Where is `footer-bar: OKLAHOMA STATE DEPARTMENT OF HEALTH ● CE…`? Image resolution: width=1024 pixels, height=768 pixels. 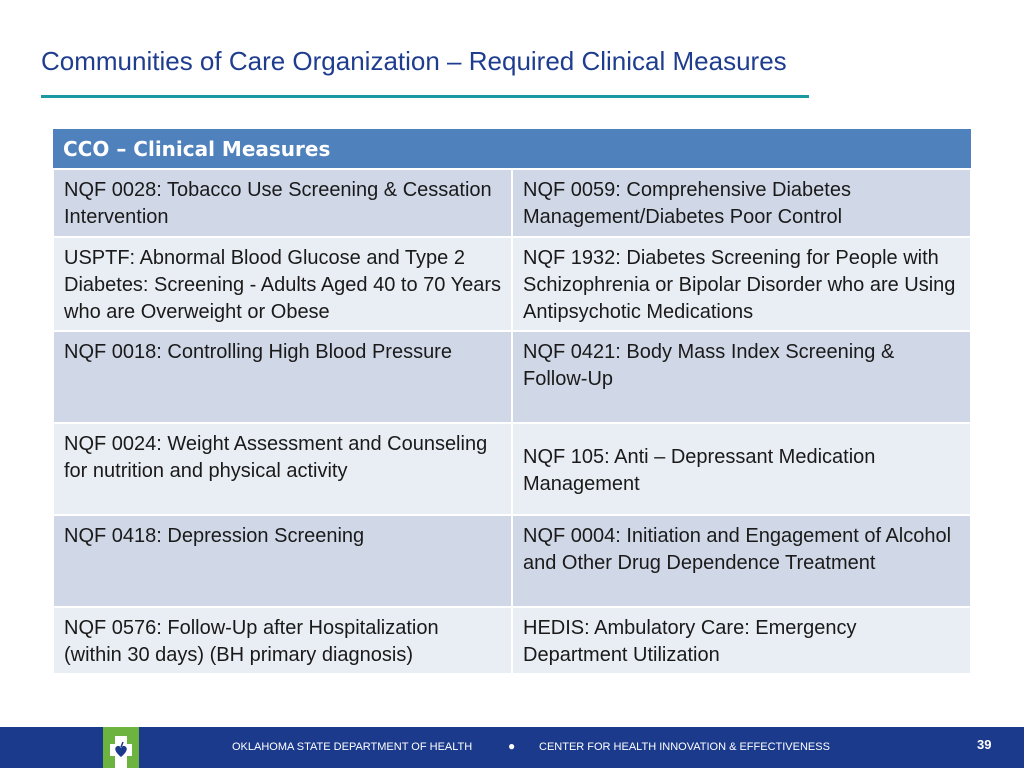
footer-bar: OKLAHOMA STATE DEPARTMENT OF HEALTH ● CE… is located at coordinates (512, 747).